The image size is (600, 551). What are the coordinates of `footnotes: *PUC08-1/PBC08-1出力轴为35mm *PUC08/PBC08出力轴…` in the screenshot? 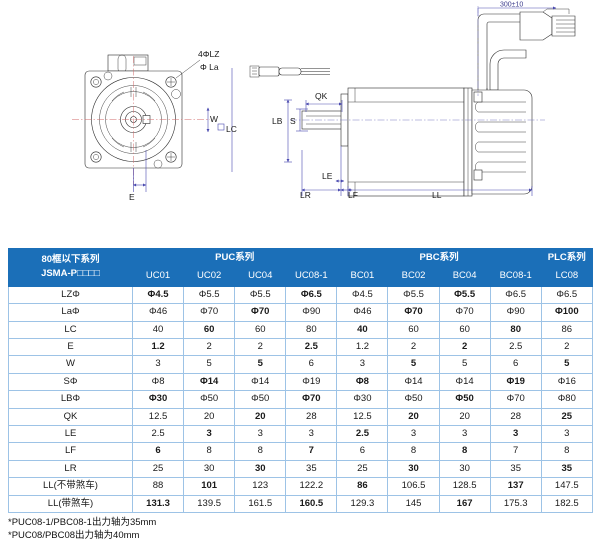 It's located at (288, 529).